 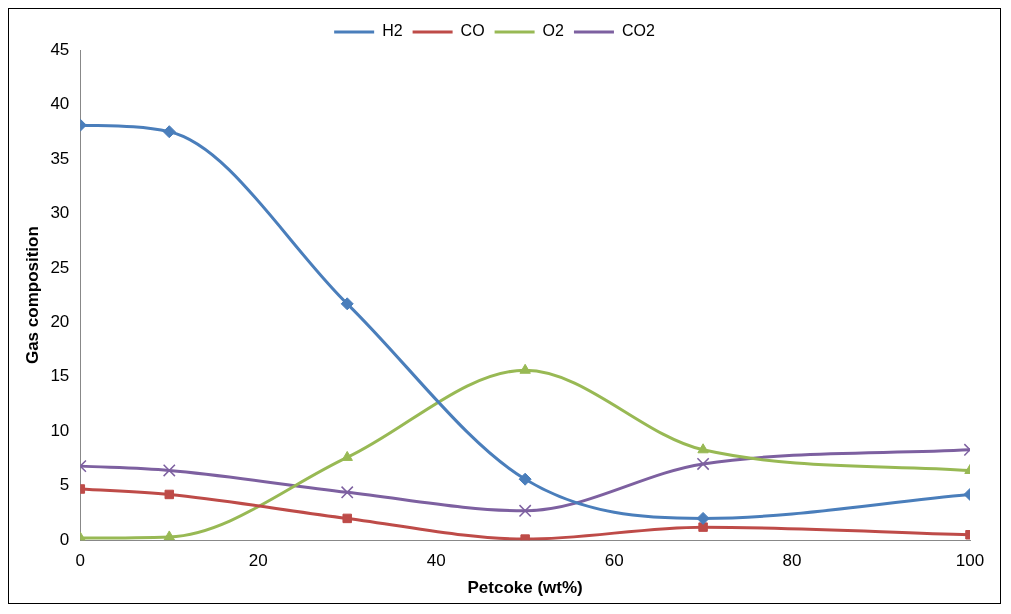 I want to click on legend-label: O2, so click(x=553, y=31).